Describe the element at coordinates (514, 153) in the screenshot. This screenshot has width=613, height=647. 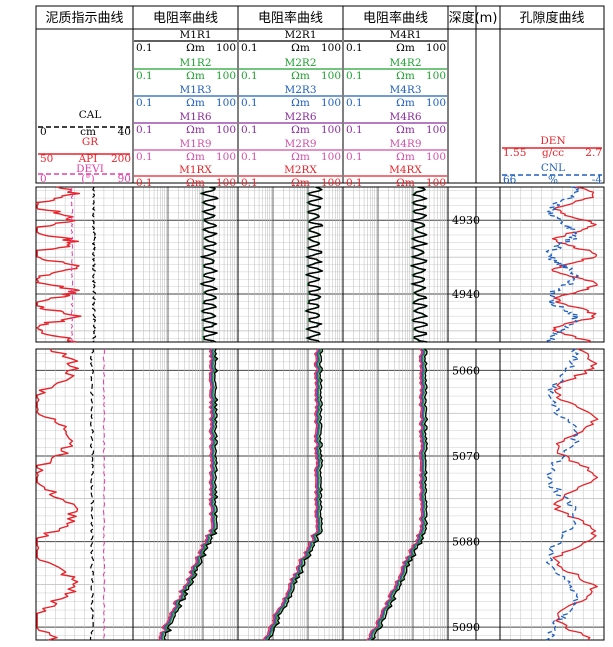
I see `scale-min: 1.55` at that location.